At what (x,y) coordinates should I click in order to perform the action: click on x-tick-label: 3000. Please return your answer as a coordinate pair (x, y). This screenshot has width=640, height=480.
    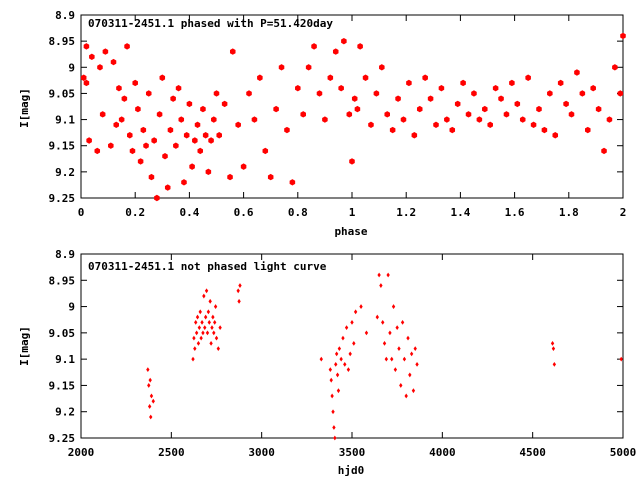
    Looking at the image, I should click on (261, 452).